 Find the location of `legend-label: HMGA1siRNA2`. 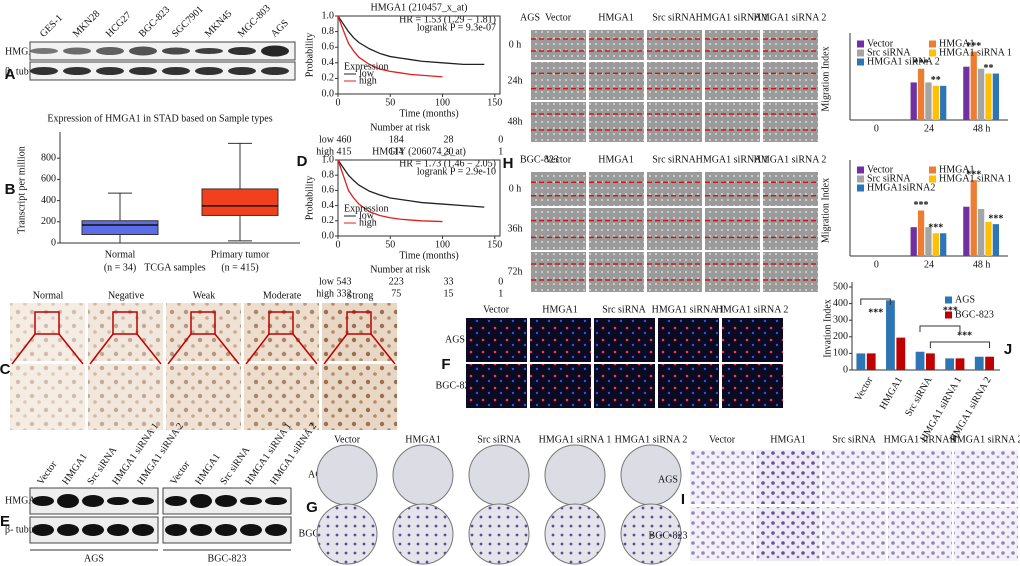

legend-label: HMGA1siRNA2 is located at coordinates (901, 187).